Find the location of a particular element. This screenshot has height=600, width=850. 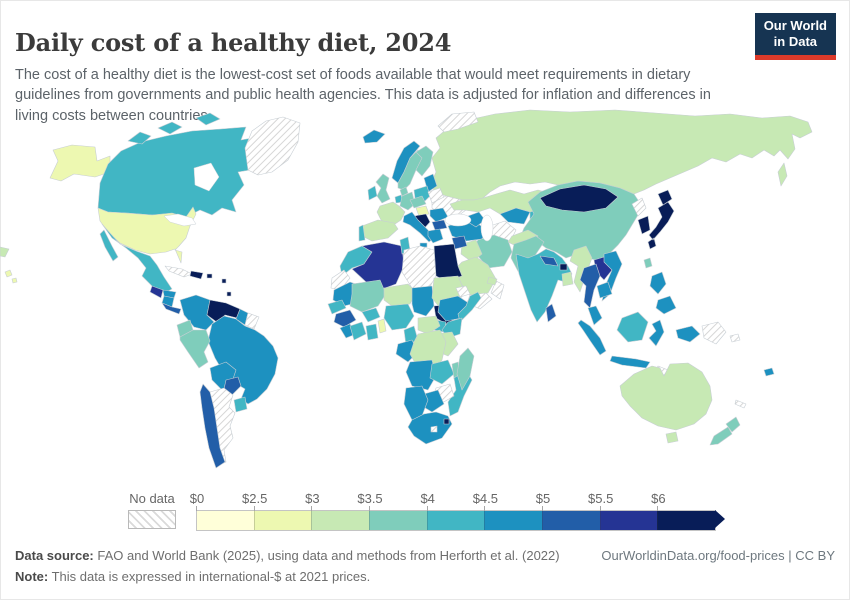

legend-bin-$6+: $6 is located at coordinates (683, 510).